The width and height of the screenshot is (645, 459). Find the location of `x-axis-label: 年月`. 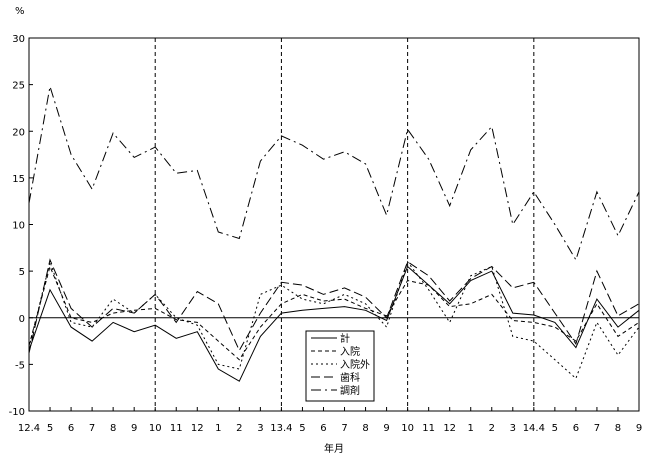

x-axis-label: 年月 is located at coordinates (334, 448).